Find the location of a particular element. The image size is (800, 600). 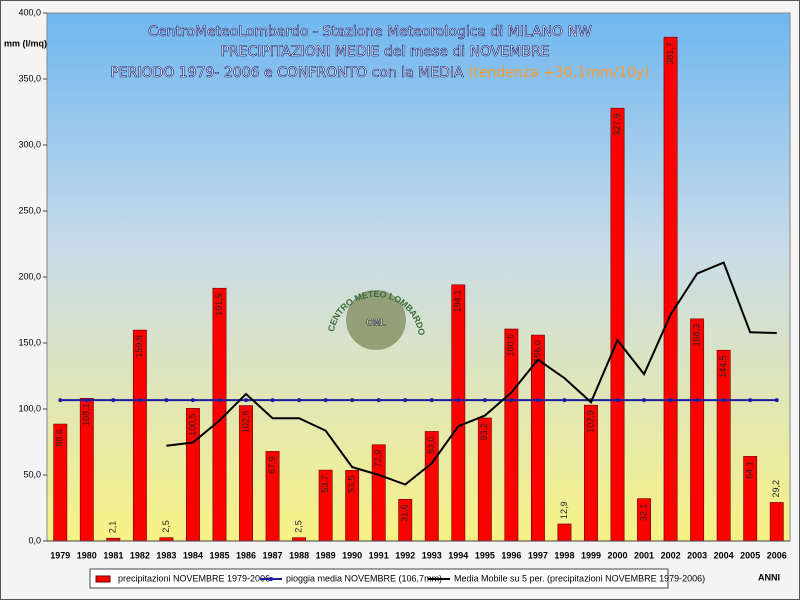

data-label: 191,5 is located at coordinates (219, 304).